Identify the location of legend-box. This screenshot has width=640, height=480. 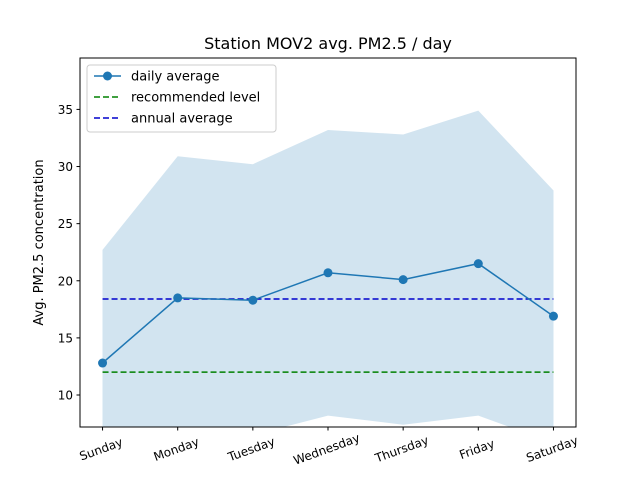
(181, 98).